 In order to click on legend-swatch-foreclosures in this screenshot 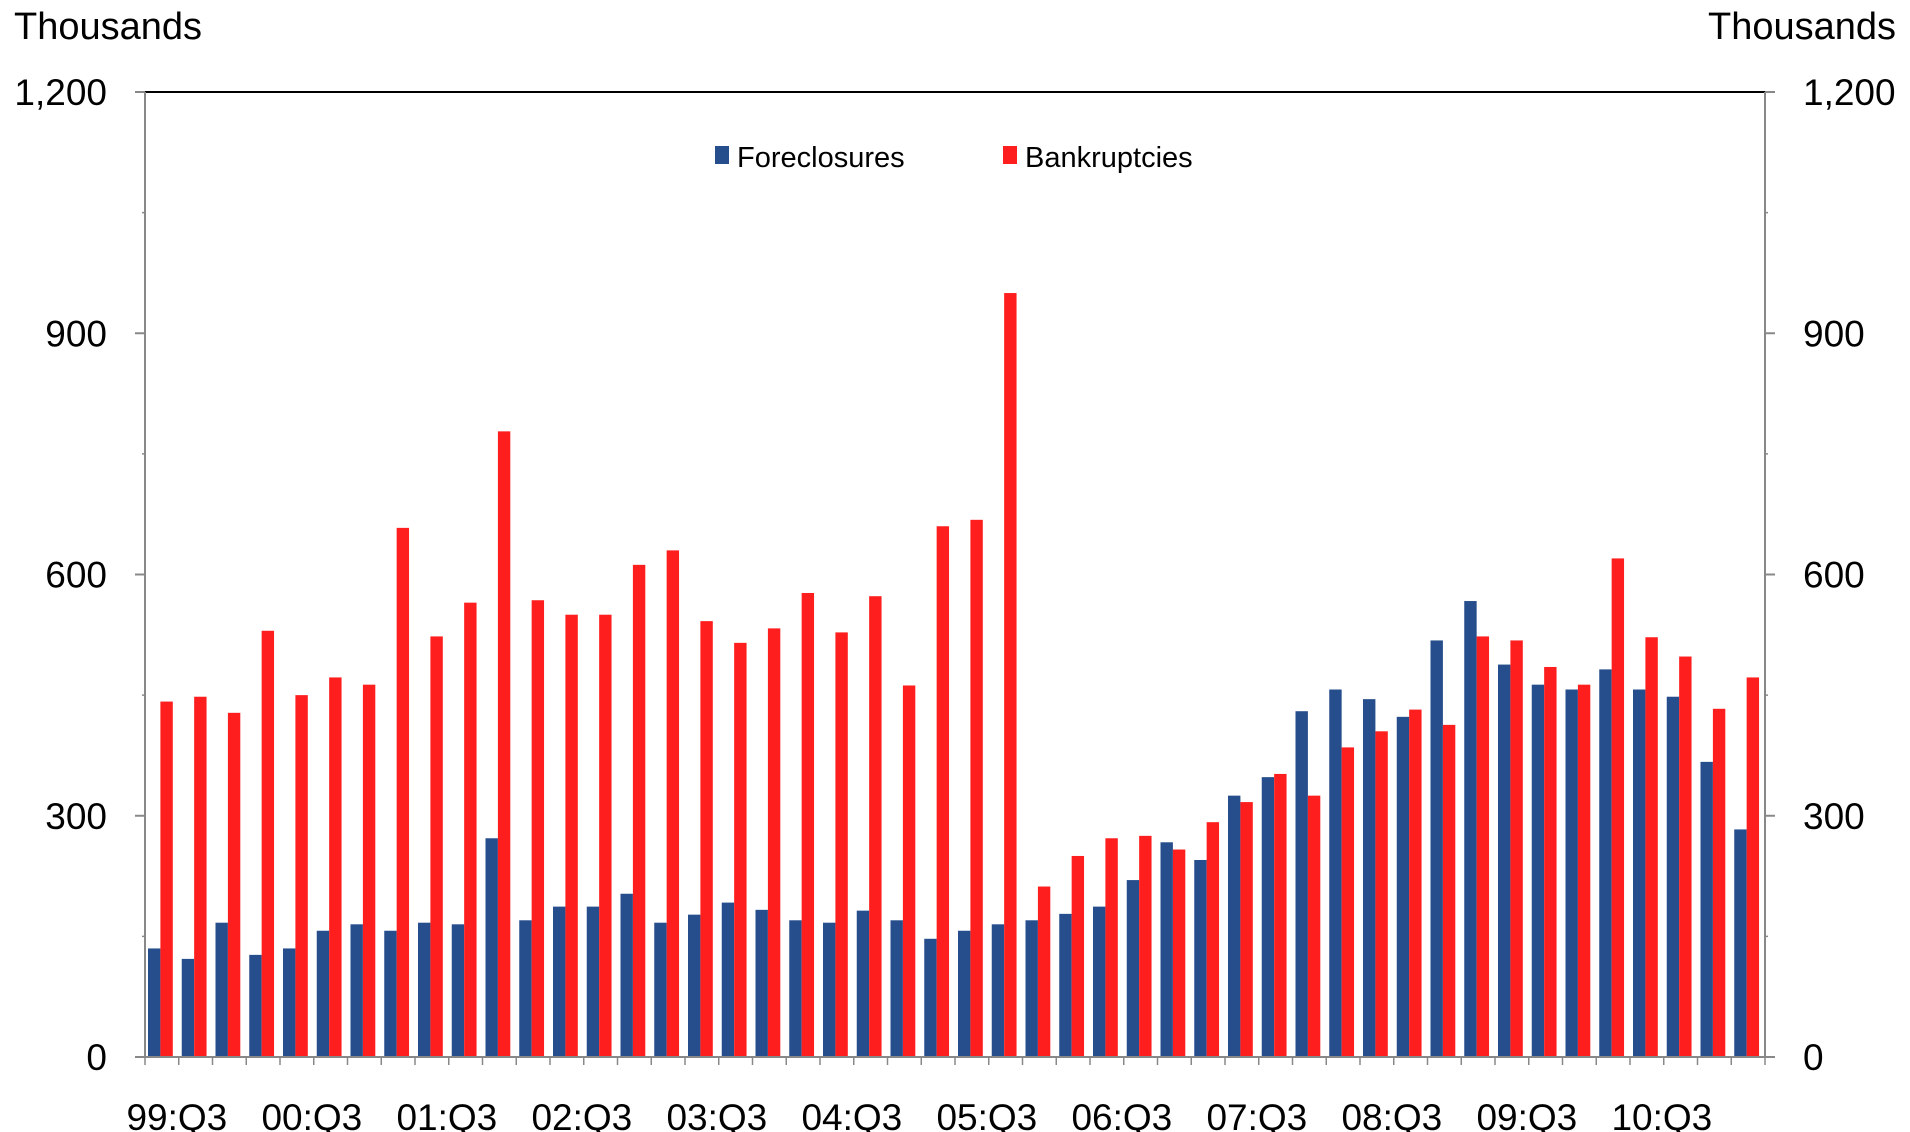, I will do `click(722, 155)`.